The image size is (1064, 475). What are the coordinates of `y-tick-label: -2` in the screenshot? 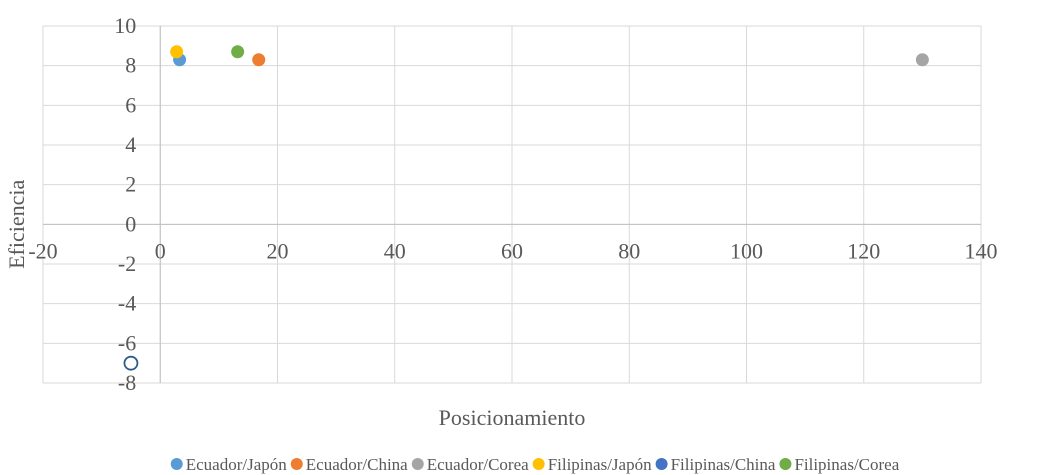 It's located at (127, 263).